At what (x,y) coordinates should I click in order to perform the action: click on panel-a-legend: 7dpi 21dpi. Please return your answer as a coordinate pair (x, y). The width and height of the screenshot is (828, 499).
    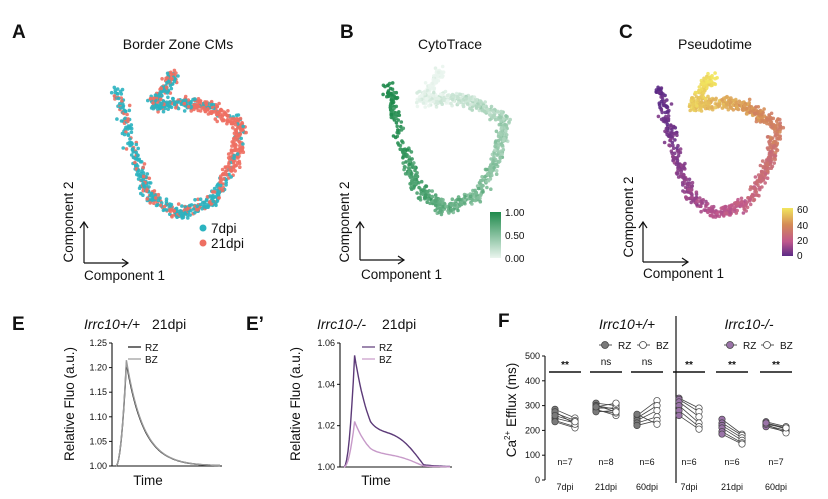
    Looking at the image, I should click on (221, 236).